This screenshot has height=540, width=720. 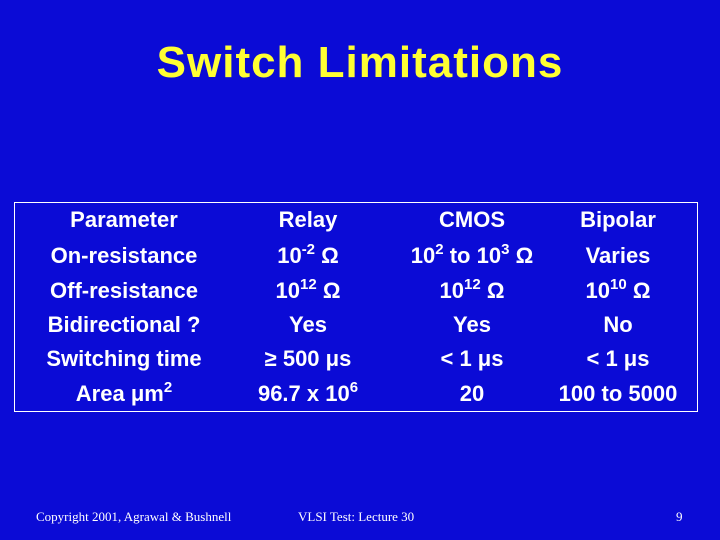 What do you see at coordinates (124, 290) in the screenshot?
I see `param-off-resistance: Off-resistance` at bounding box center [124, 290].